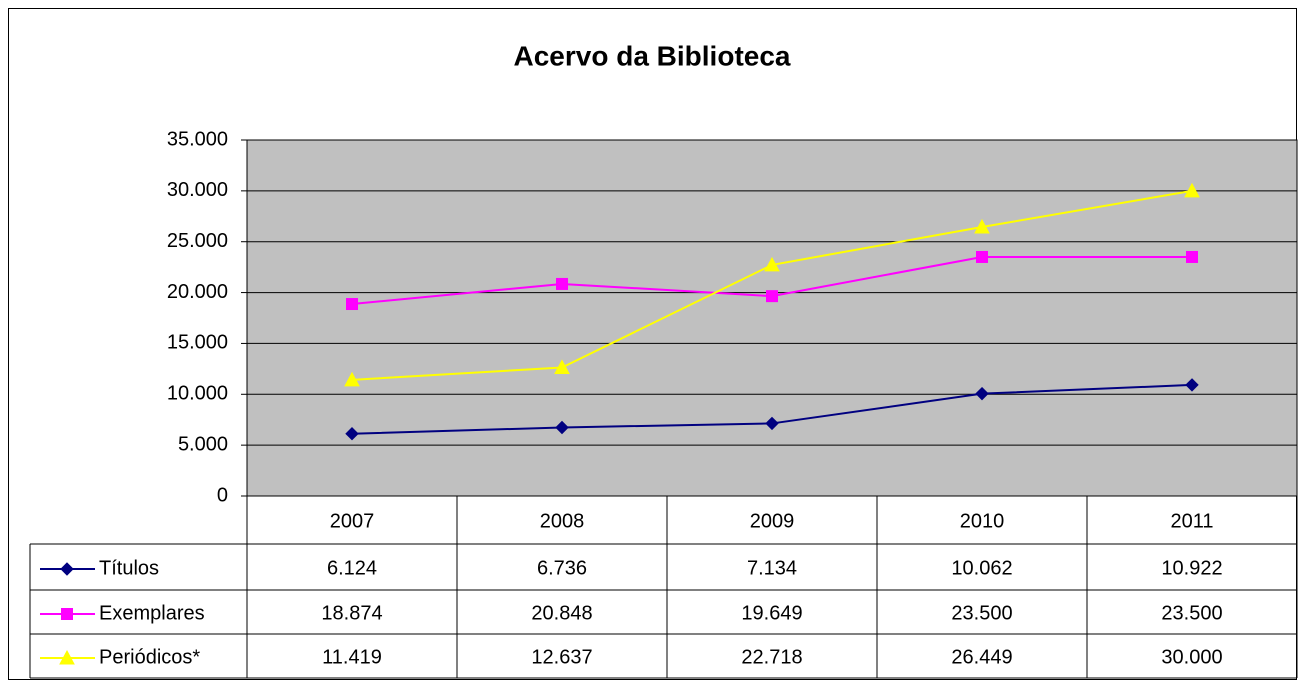 This screenshot has width=1305, height=688. What do you see at coordinates (152, 613) in the screenshot?
I see `legend-label: Exemplares` at bounding box center [152, 613].